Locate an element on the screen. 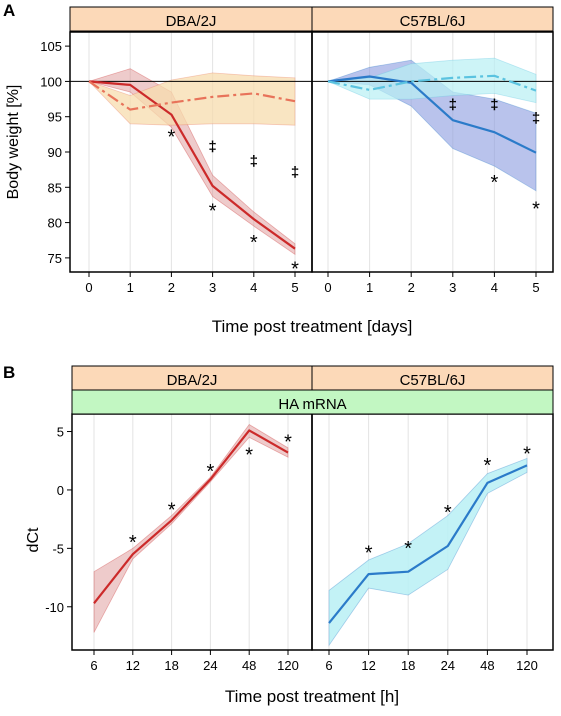 This screenshot has width=561, height=716. chart-b-ylabel: dCt is located at coordinates (33, 539).